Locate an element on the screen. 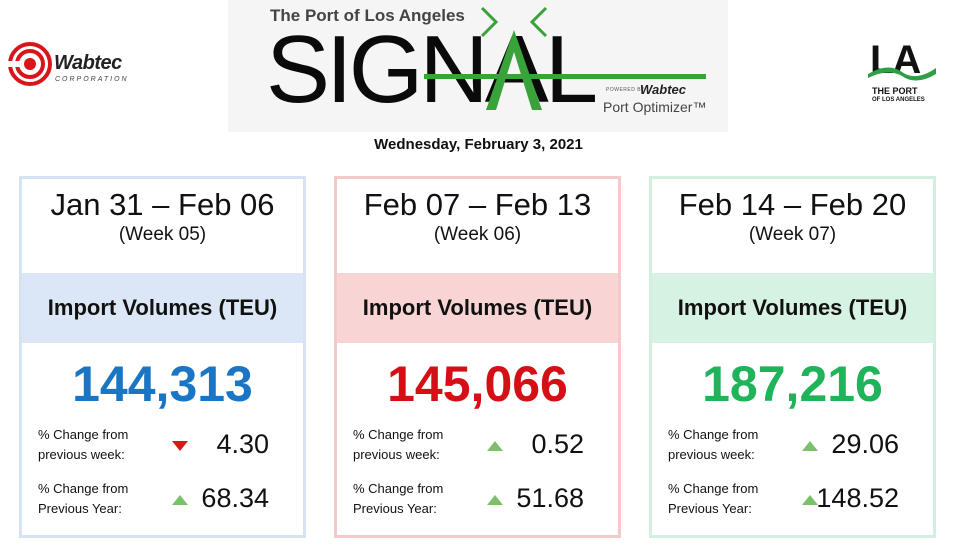 The image size is (957, 559). card-date-range: Jan 31 – Feb 06 is located at coordinates (162, 204).